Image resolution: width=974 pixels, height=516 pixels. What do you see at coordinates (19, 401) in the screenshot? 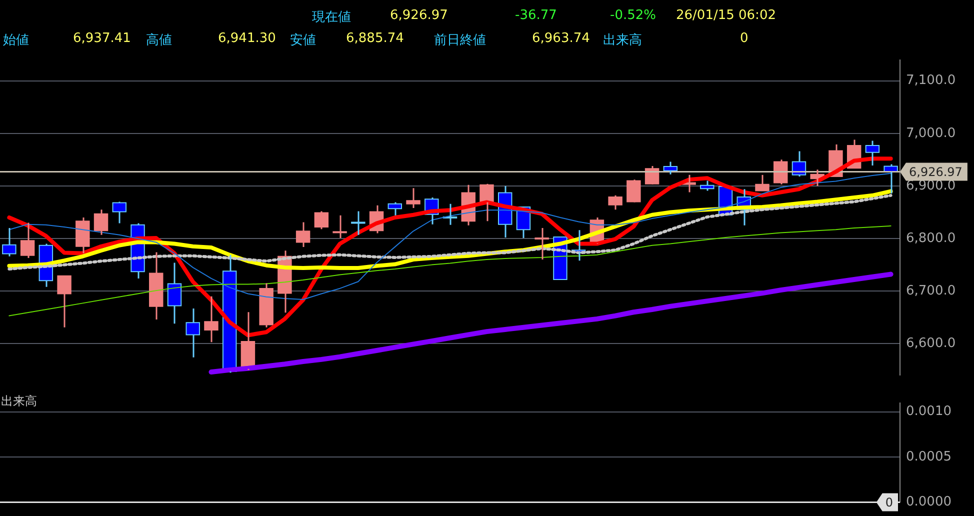
I see `chart-title: 出来高` at bounding box center [19, 401].